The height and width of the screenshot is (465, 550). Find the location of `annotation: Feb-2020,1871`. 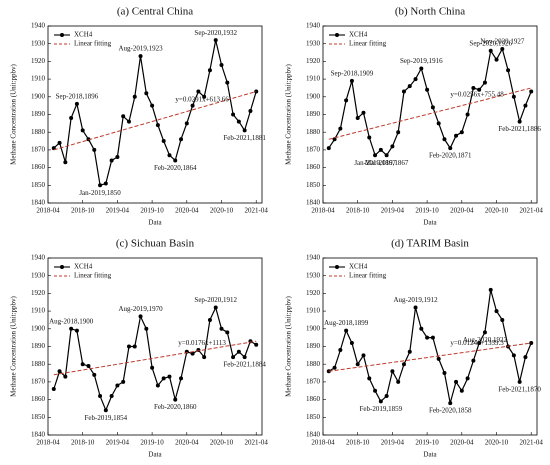

annotation: Feb-2020,1871 is located at coordinates (450, 156).